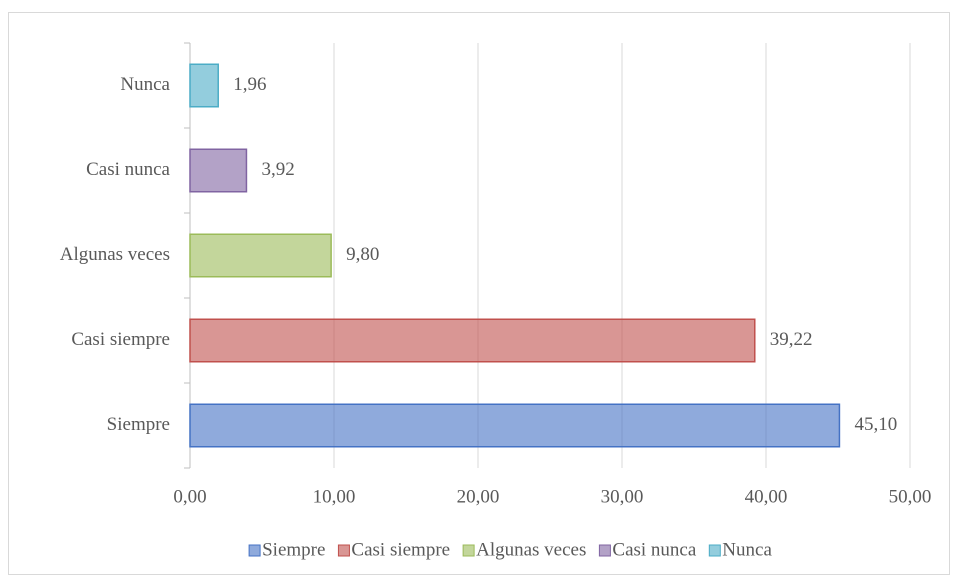 Image resolution: width=955 pixels, height=580 pixels. Describe the element at coordinates (910, 496) in the screenshot. I see `x-tick-label: 50,00` at that location.